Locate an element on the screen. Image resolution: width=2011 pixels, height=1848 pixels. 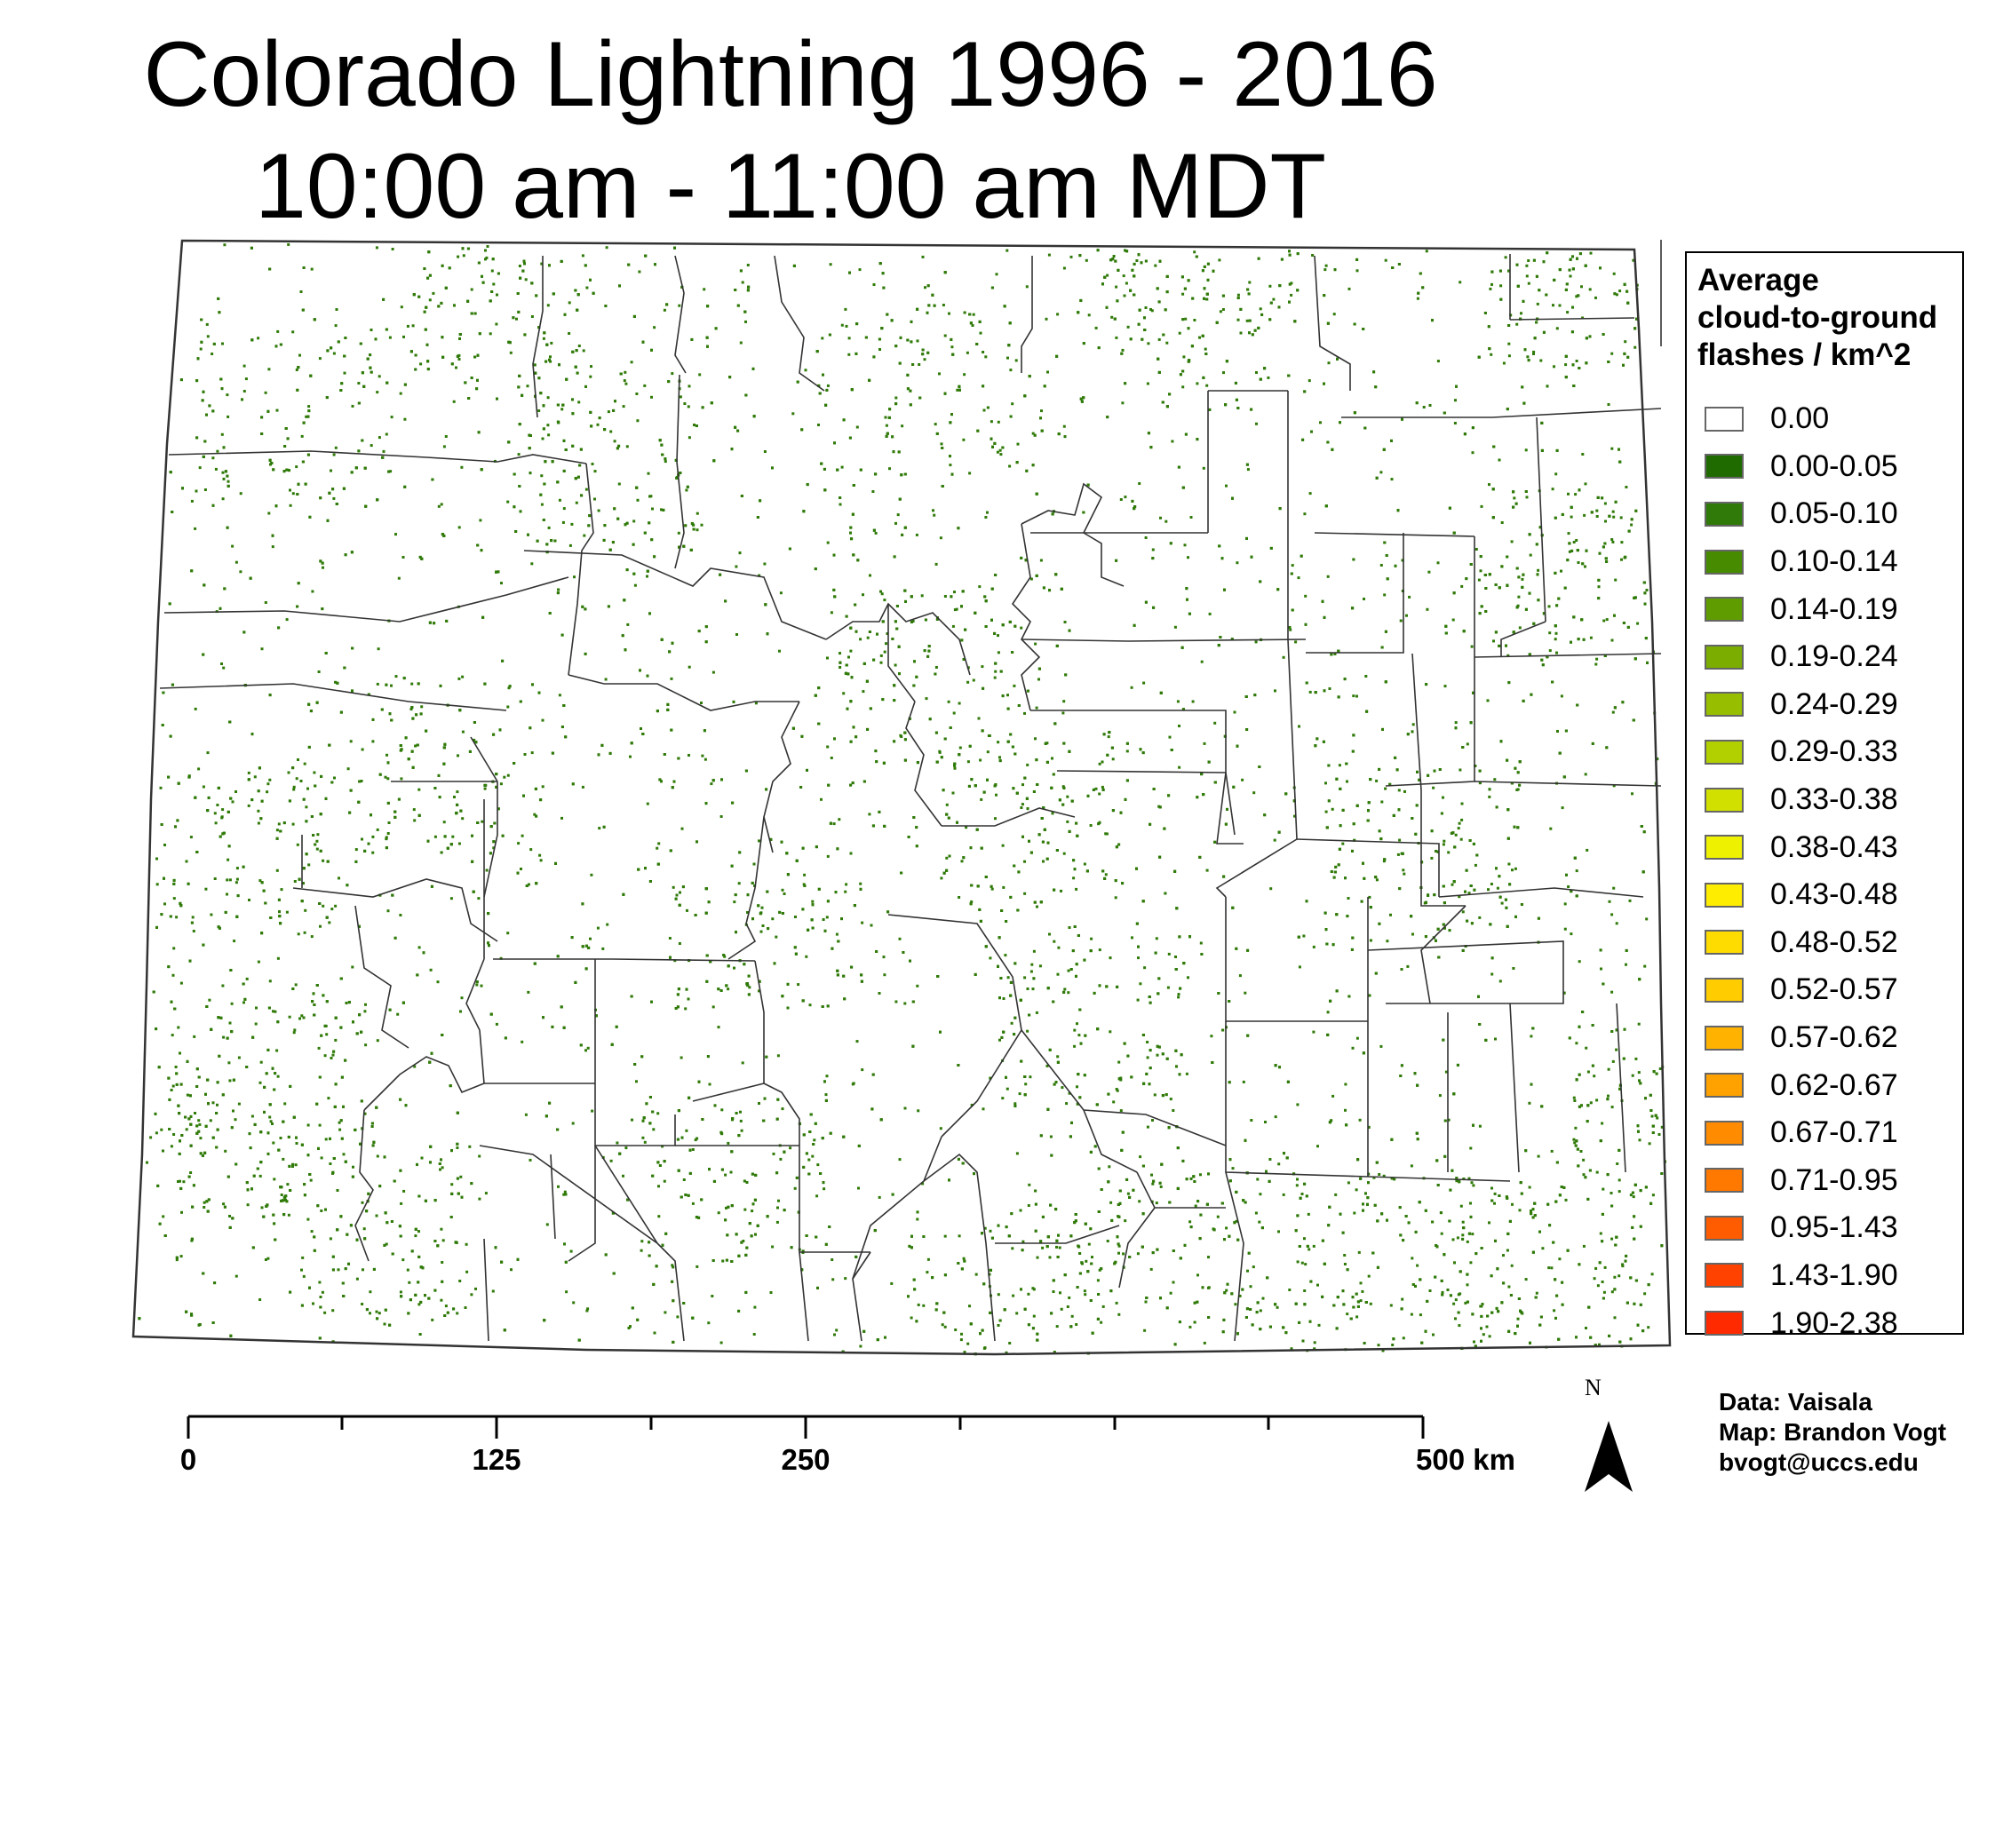
legend-label: 0.14-0.19 is located at coordinates (1834, 608).